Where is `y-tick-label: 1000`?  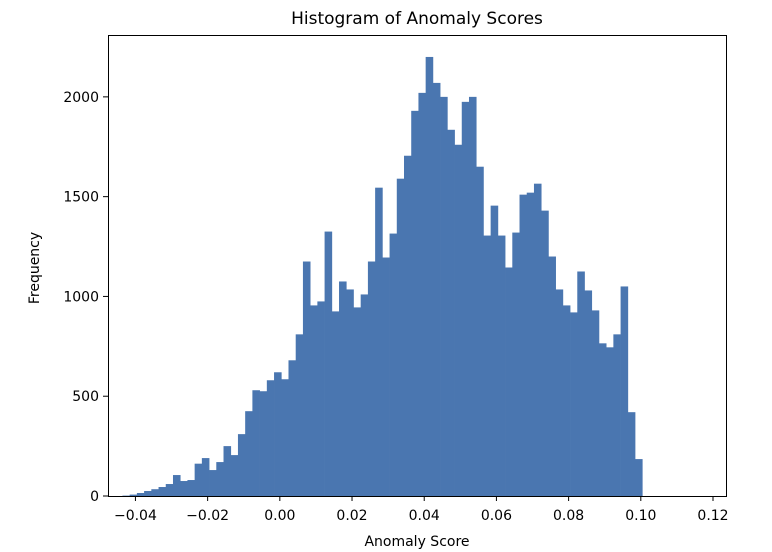
y-tick-label: 1000 is located at coordinates (81, 297).